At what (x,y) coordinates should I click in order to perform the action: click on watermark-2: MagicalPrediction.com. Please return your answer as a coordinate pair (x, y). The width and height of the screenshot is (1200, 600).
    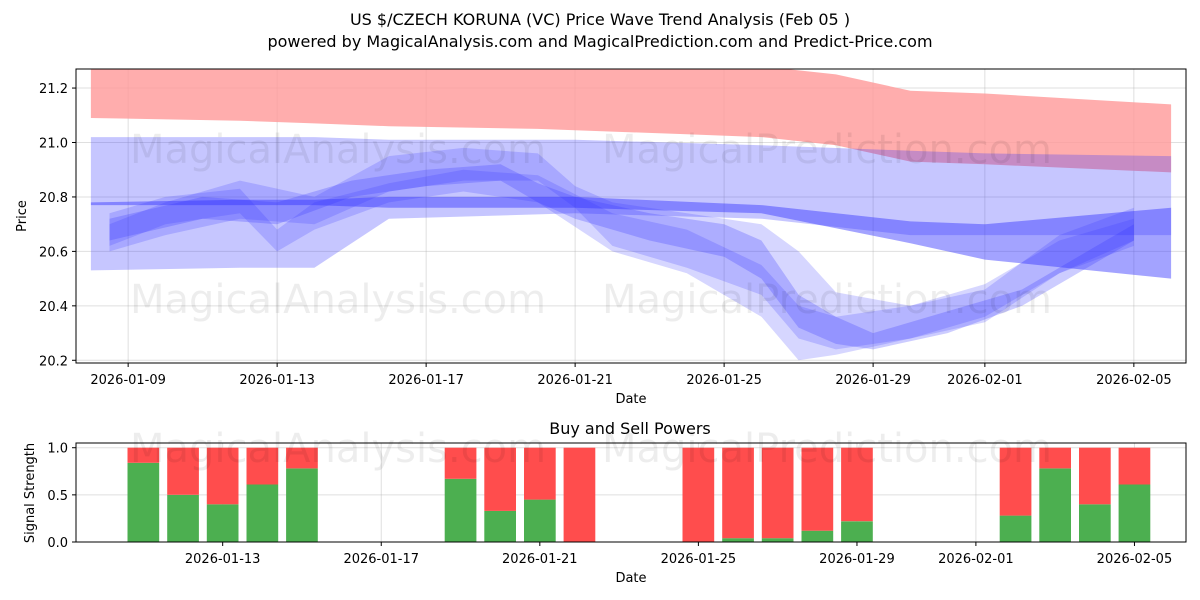
    Looking at the image, I should click on (827, 150).